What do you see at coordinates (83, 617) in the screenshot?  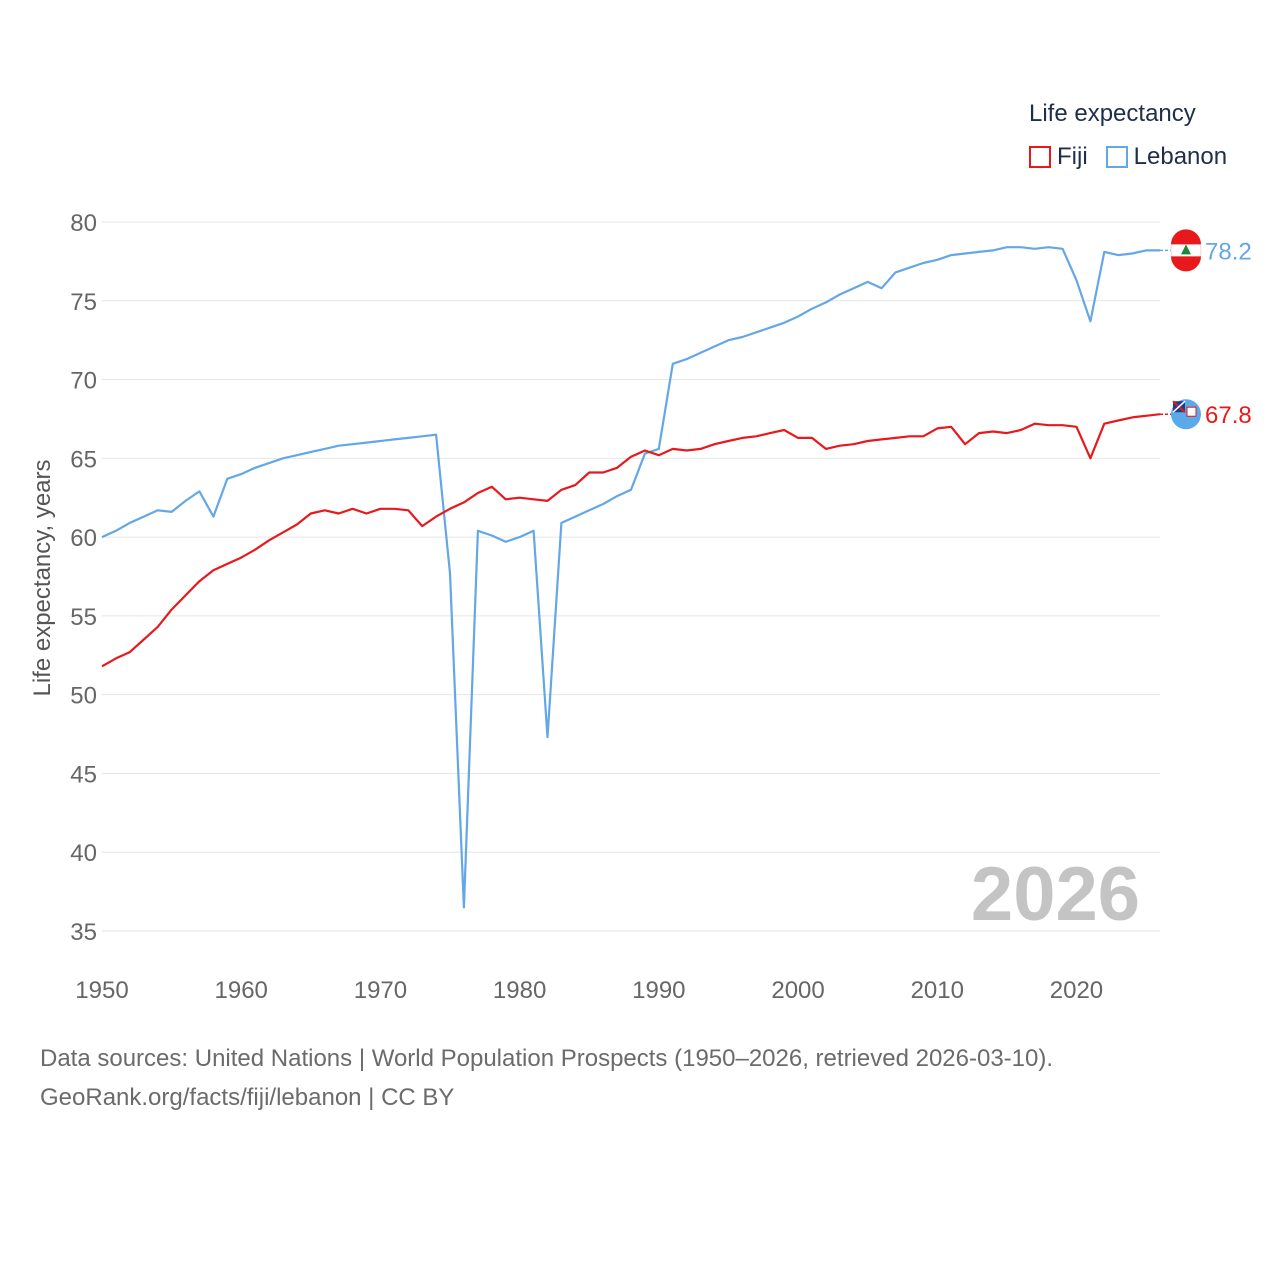 I see `y-tick-label: 55` at bounding box center [83, 617].